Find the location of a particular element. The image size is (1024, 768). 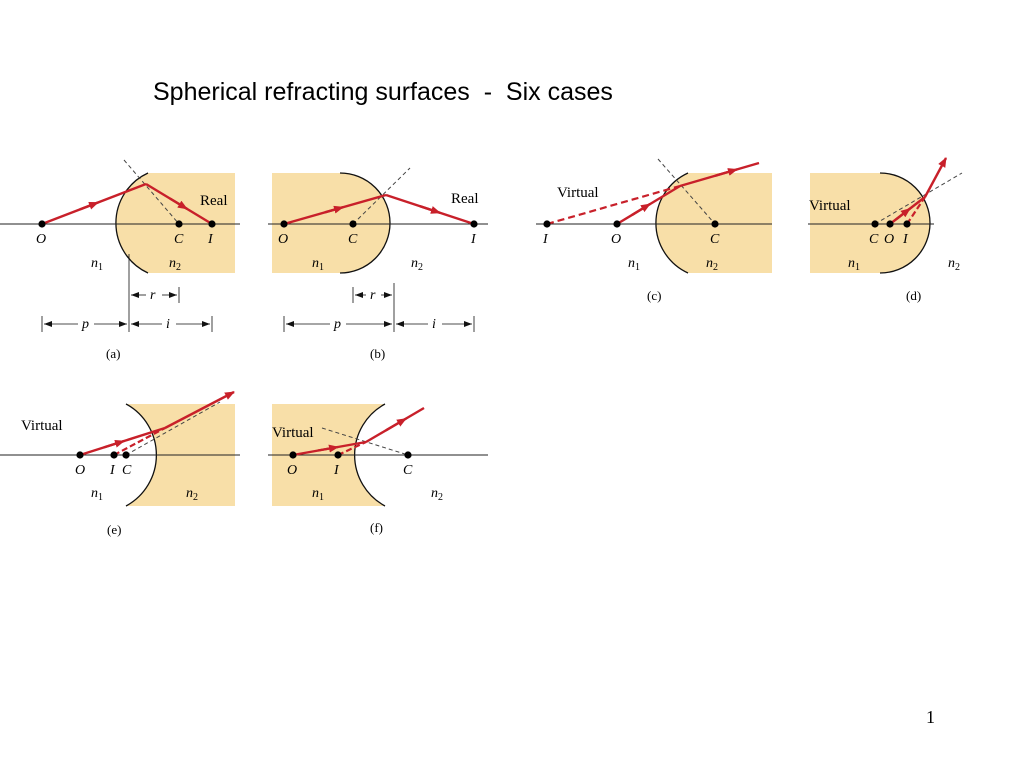

panel-e: Virtual O I C n1 n2 (e) is located at coordinates (120, 463).